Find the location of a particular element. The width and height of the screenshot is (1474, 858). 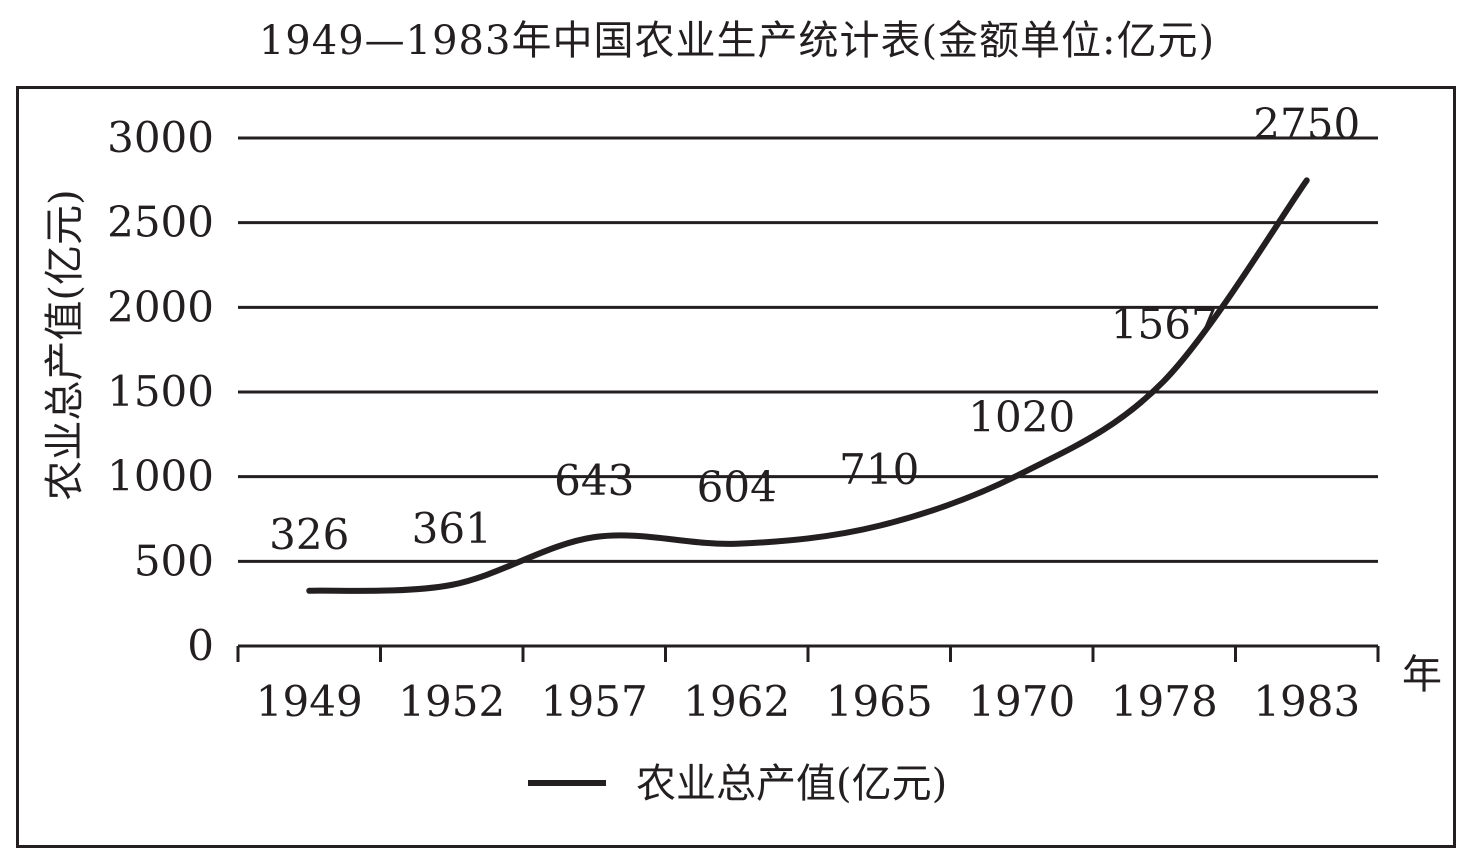

legend: 农业总产值(亿元) is located at coordinates (737, 784).